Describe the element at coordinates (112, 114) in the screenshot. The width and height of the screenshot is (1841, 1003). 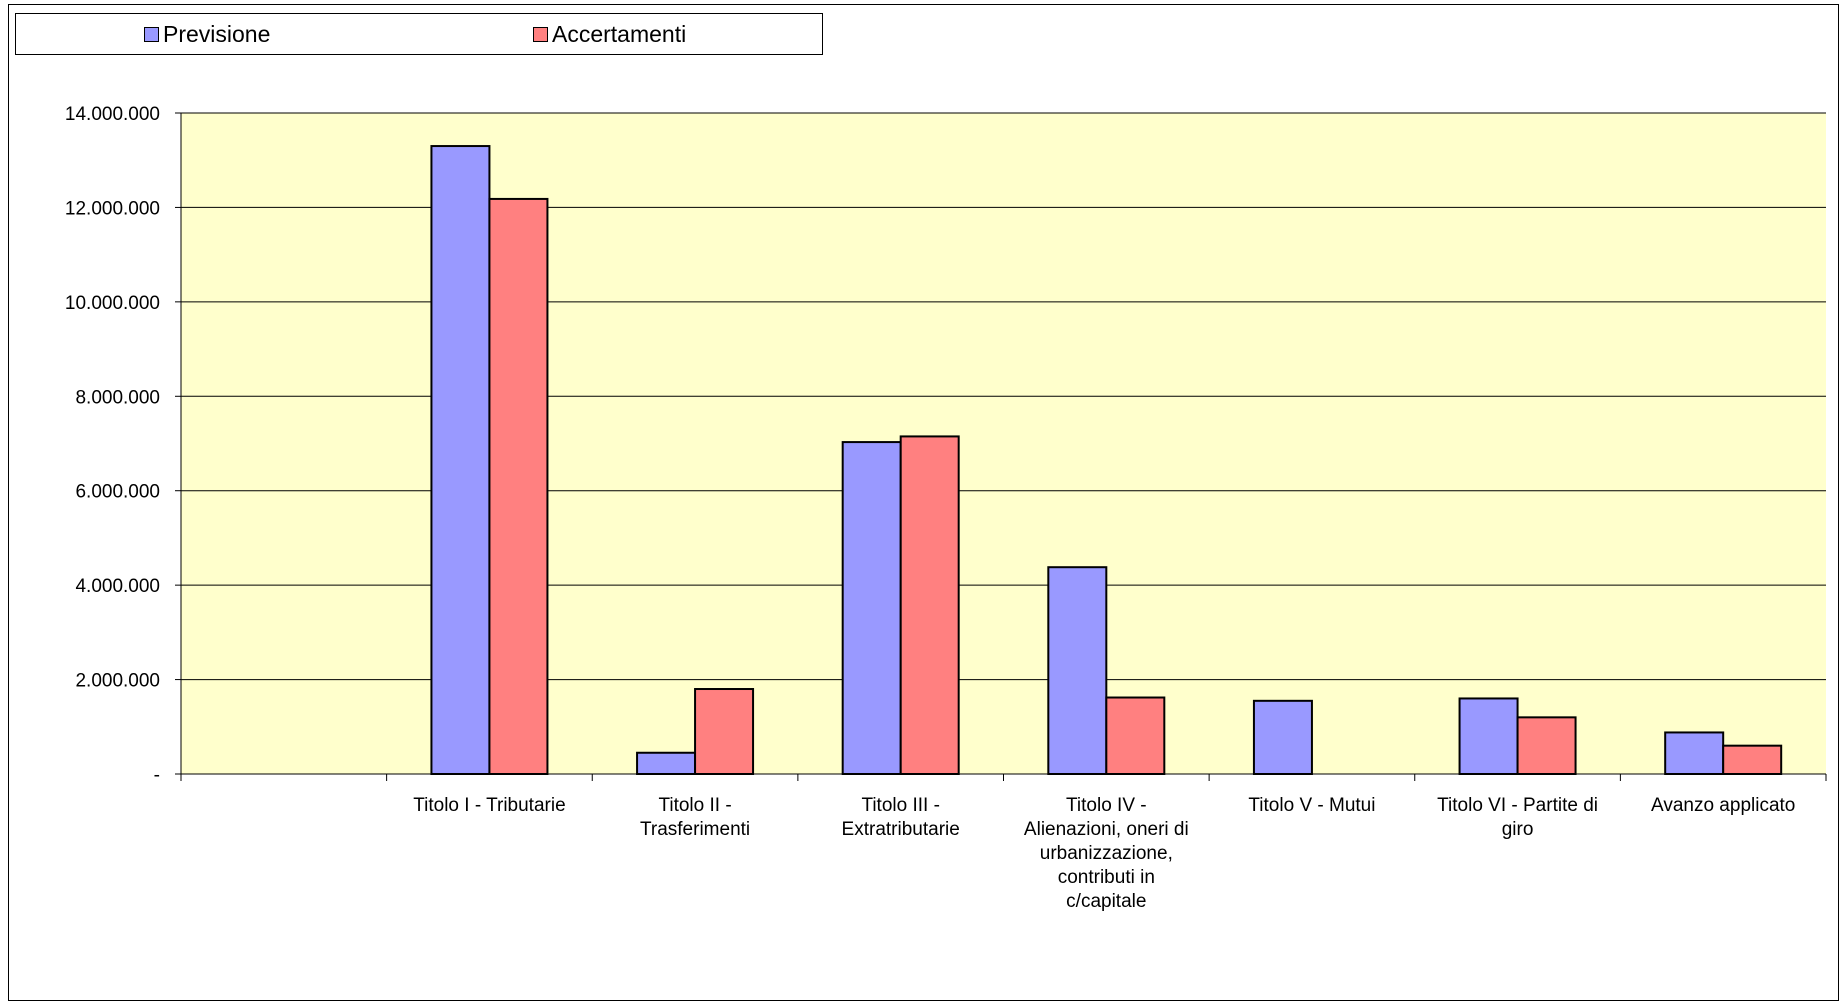
I see `y-tick-label: 14.000.000` at that location.